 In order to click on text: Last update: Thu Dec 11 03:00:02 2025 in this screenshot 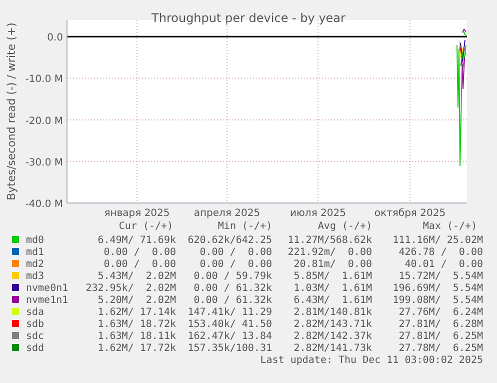, I will do `click(371, 360)`.